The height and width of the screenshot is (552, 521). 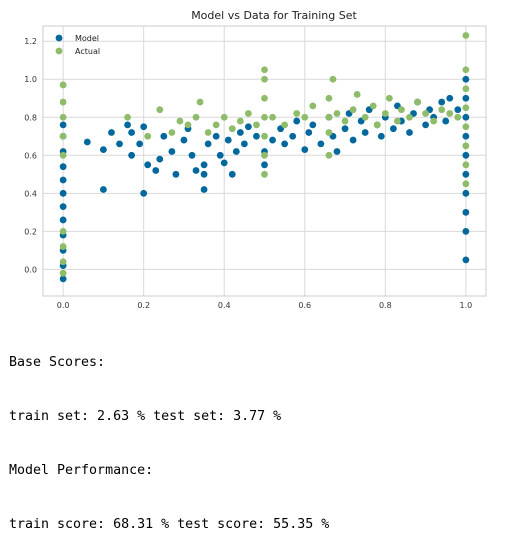 I want to click on model-performance-values: train score: 68.31 % test score: 55.35 %, so click(x=169, y=524).